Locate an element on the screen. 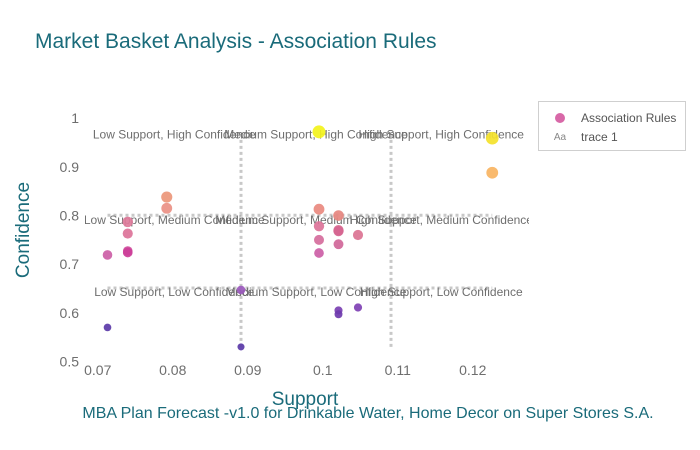 This screenshot has width=700, height=450. y-axis-ticks: 0.5 0.6 0.7 0.8 0.9 1 is located at coordinates (70, 239).